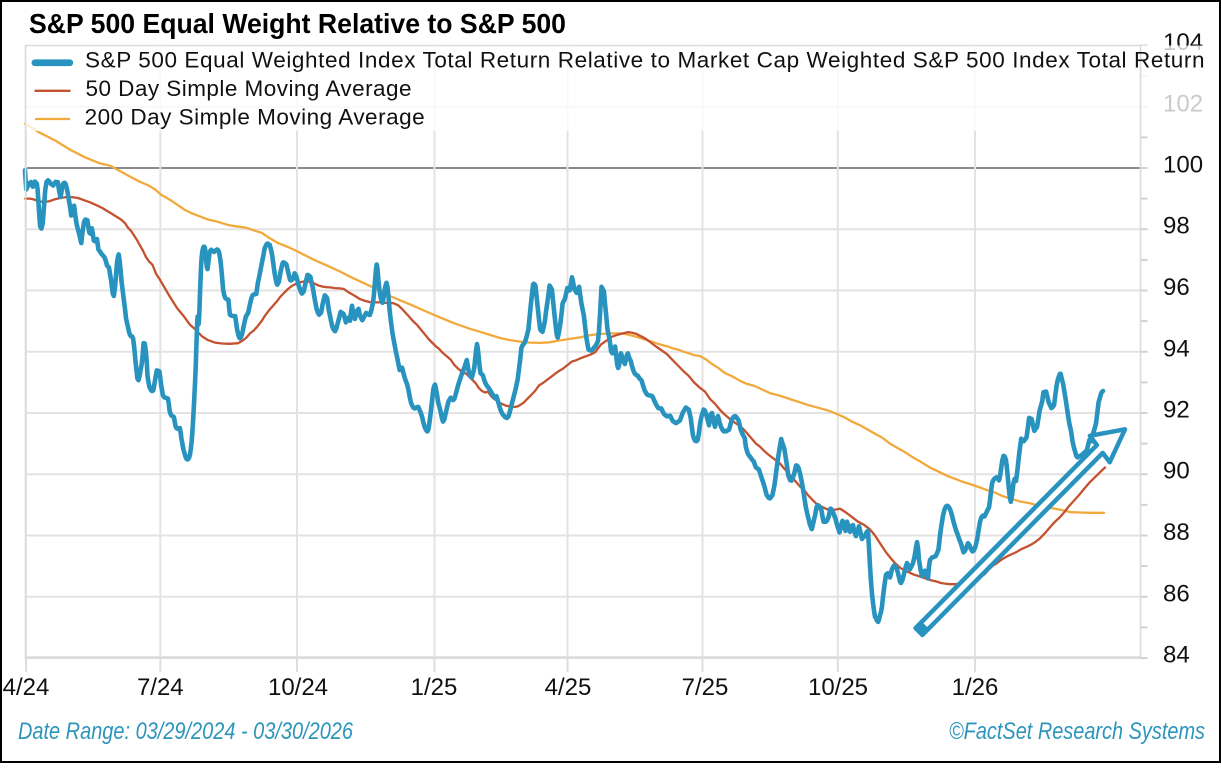  I want to click on svg-text: 86, so click(1176, 593).